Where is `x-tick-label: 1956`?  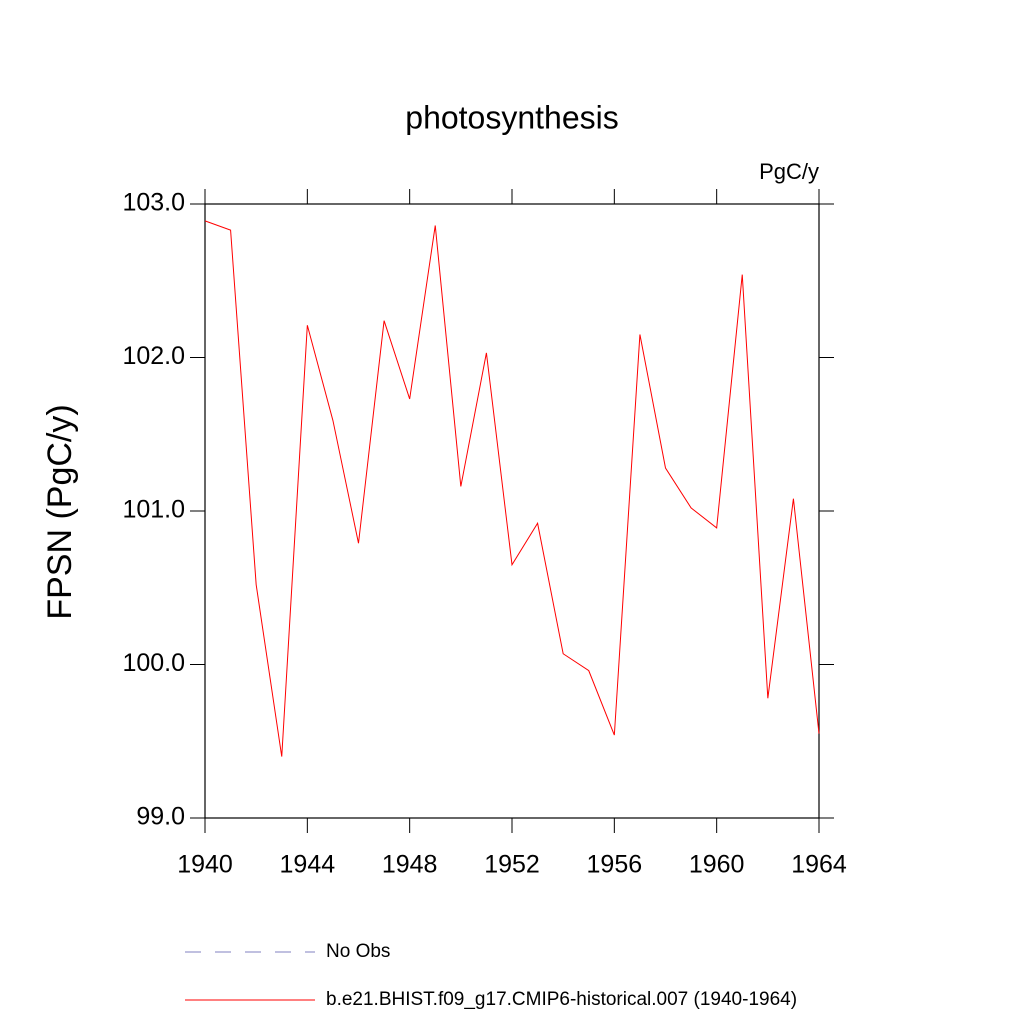
x-tick-label: 1956 is located at coordinates (615, 865).